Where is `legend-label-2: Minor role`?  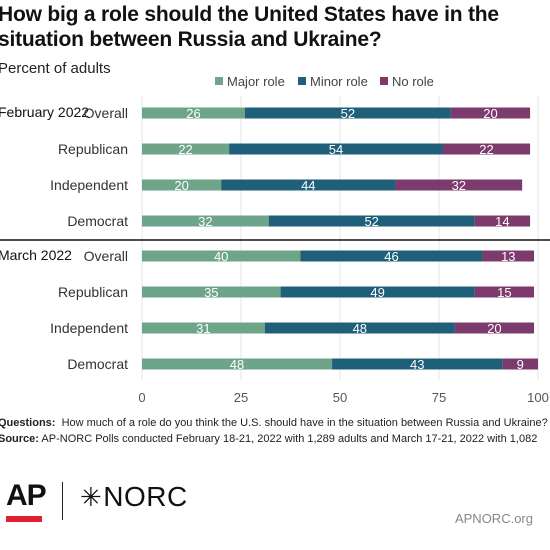
legend-label-2: Minor role is located at coordinates (339, 81).